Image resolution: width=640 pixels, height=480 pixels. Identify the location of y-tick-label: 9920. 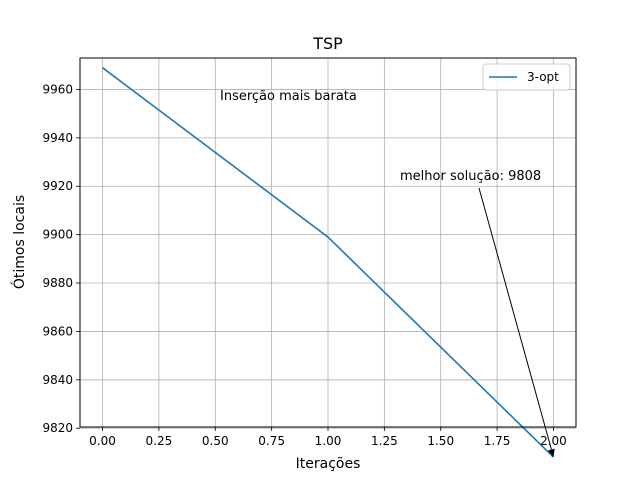
(57, 186).